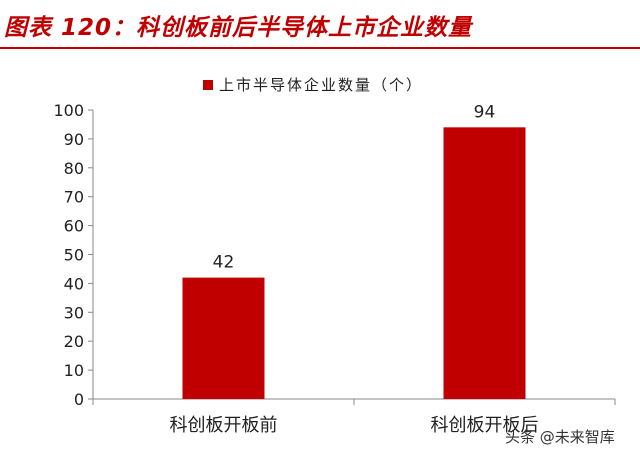 The width and height of the screenshot is (640, 457). I want to click on x-tick-label: 科创板开板前, so click(224, 425).